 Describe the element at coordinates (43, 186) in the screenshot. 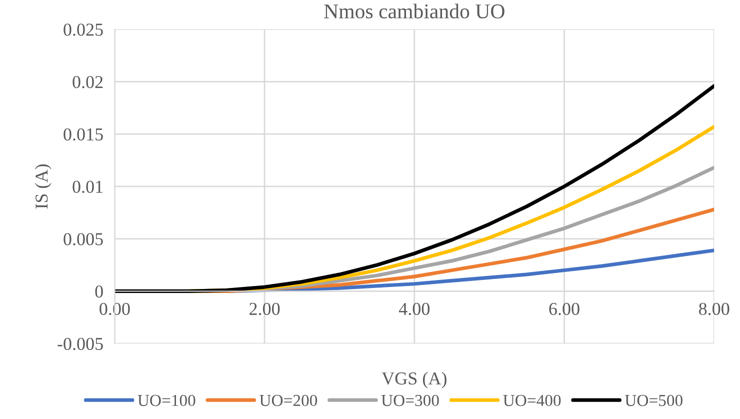

I see `y-axis-title: IS (A)` at that location.